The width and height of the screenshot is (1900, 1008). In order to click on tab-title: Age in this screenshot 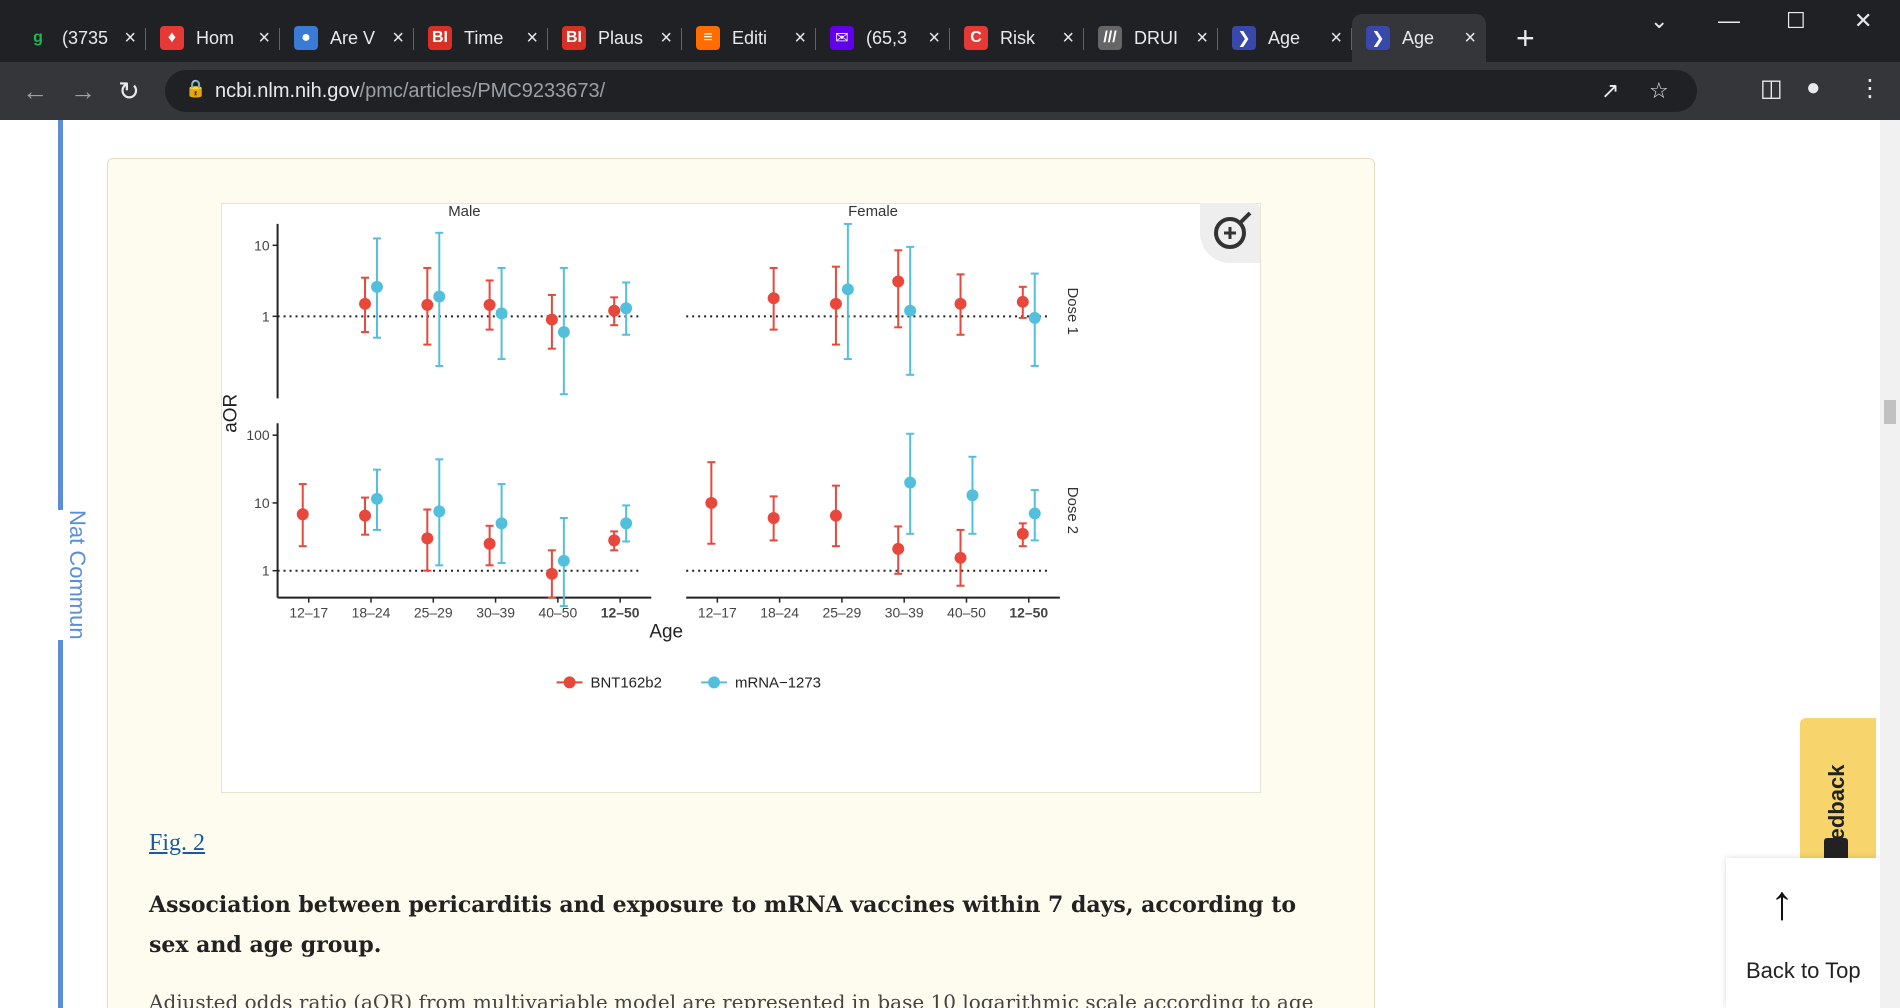, I will do `click(1284, 37)`.